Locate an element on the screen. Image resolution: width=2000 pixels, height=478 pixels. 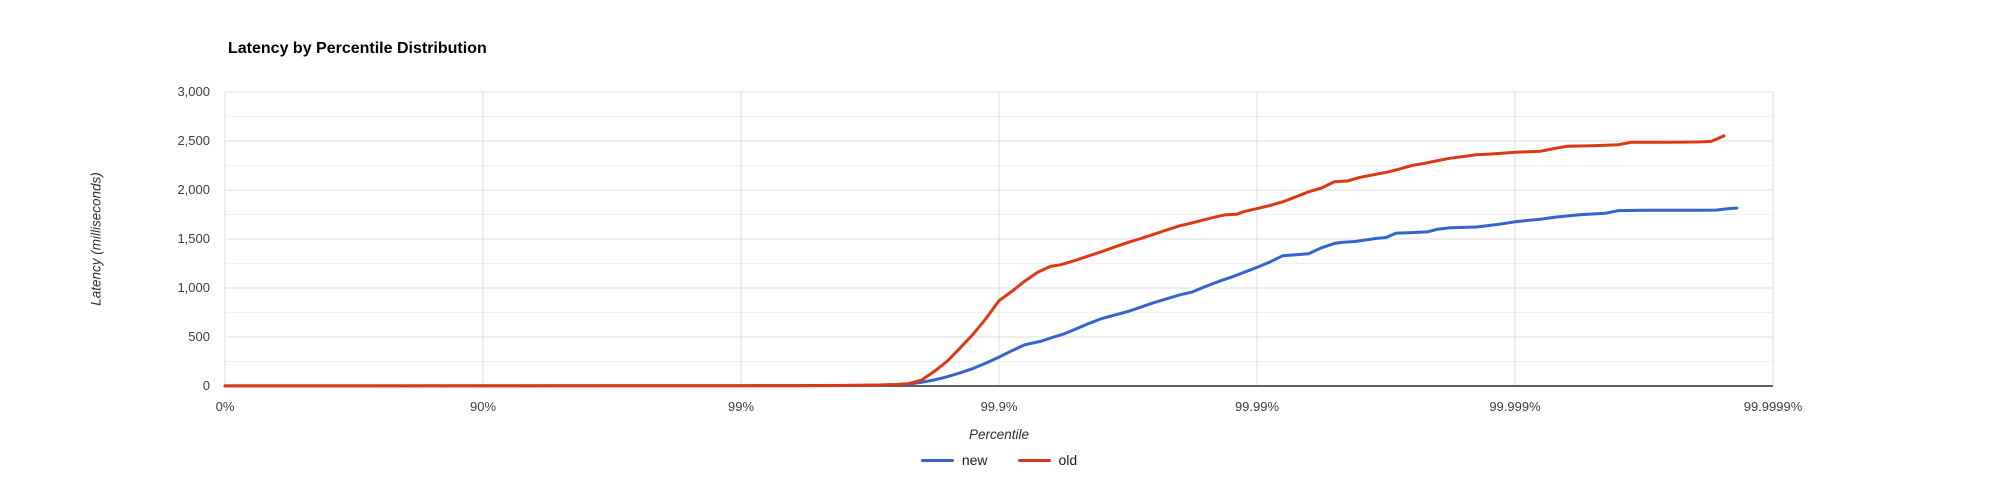
legend: new old is located at coordinates (999, 460).